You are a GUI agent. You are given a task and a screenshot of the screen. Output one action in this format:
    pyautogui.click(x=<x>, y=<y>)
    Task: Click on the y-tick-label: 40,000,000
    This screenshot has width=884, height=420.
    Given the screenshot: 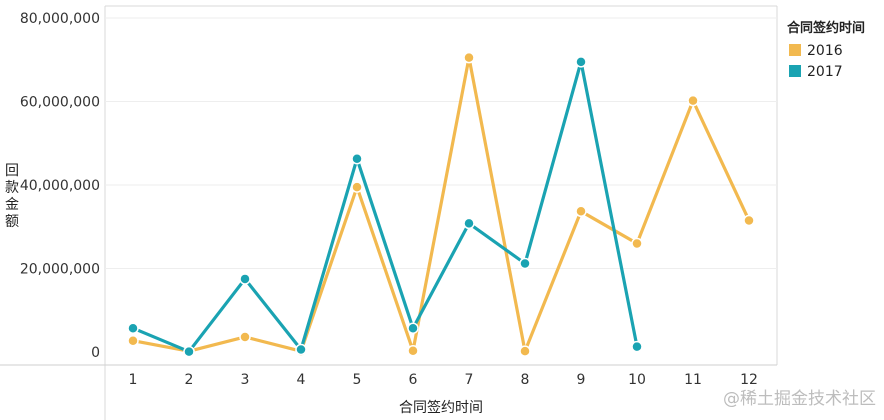 What is the action you would take?
    pyautogui.click(x=60, y=186)
    